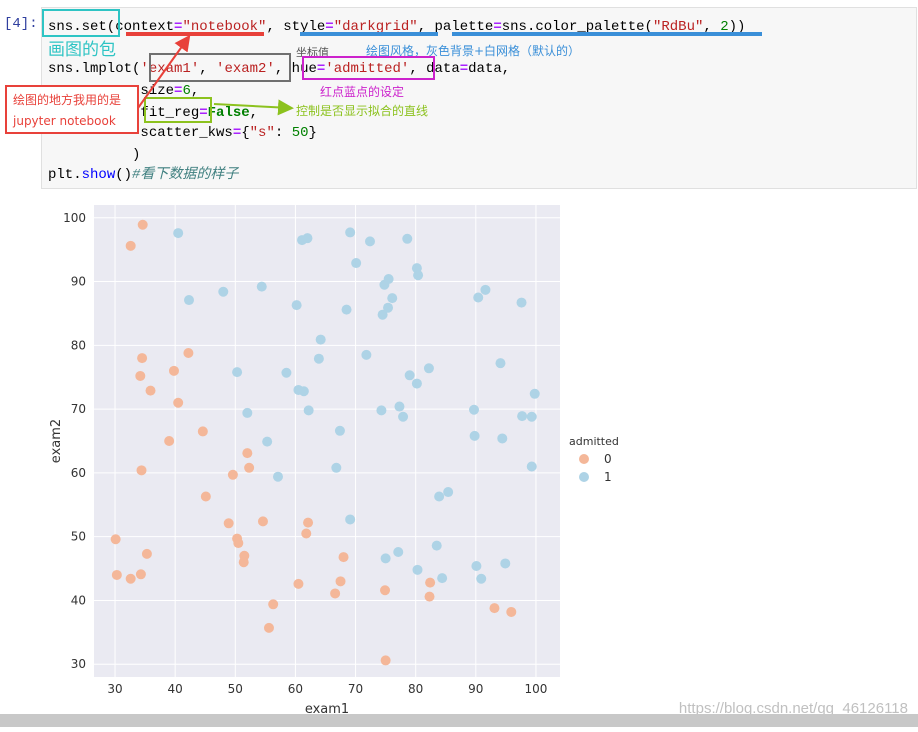 The height and width of the screenshot is (732, 918). I want to click on x-tick-label: 90, so click(475, 689).